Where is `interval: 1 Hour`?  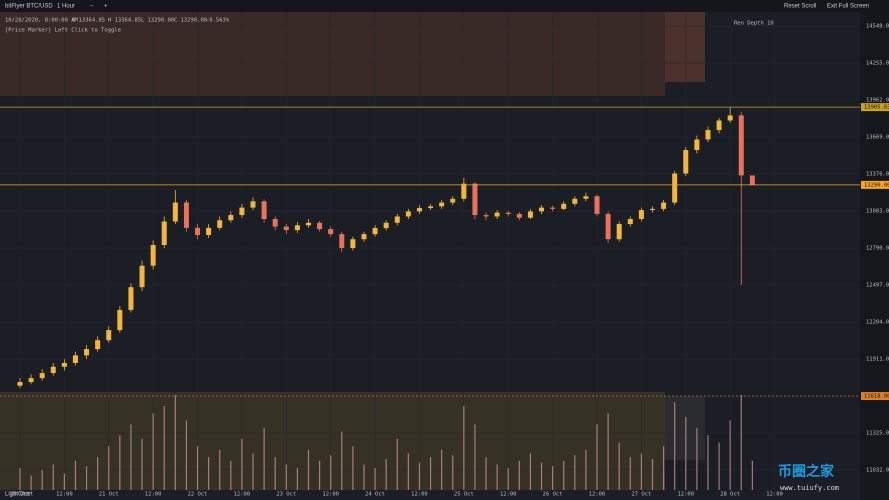 interval: 1 Hour is located at coordinates (66, 7).